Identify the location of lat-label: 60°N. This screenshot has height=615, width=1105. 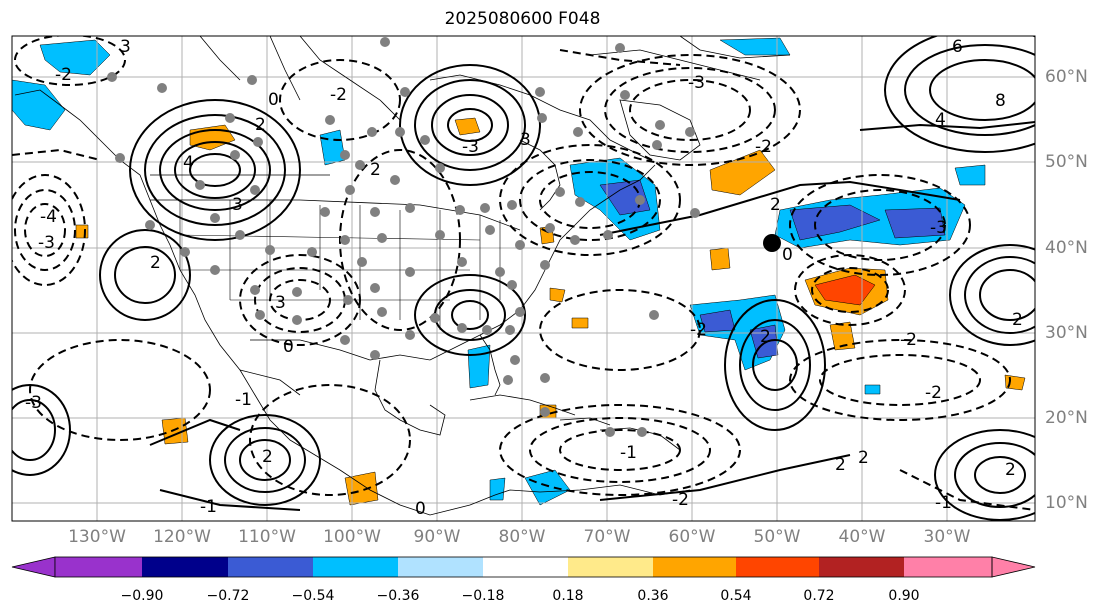
(1066, 77).